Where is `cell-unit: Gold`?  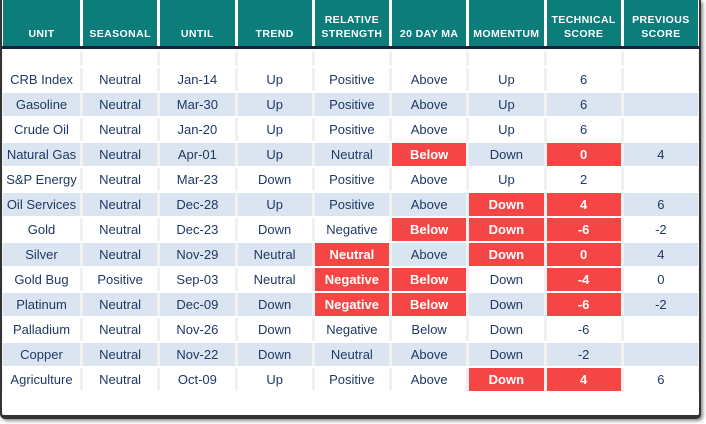 cell-unit: Gold is located at coordinates (41, 229).